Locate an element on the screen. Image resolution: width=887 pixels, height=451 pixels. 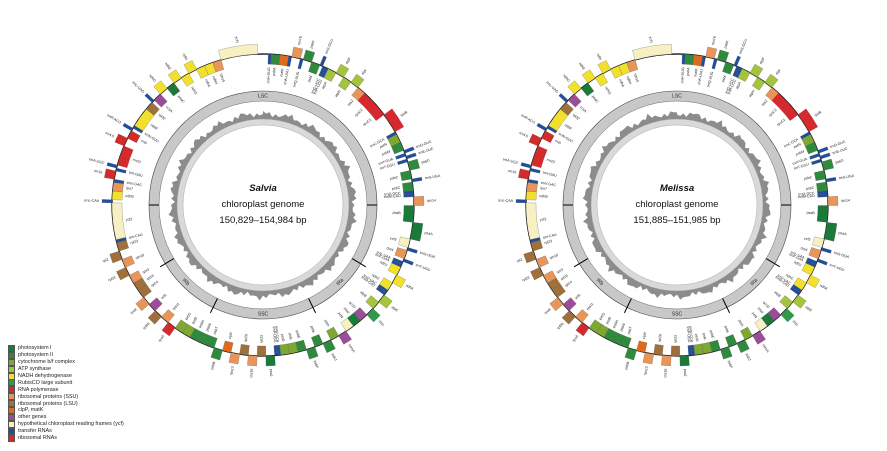
gene-label-infa: infA is located at coordinates (164, 297).